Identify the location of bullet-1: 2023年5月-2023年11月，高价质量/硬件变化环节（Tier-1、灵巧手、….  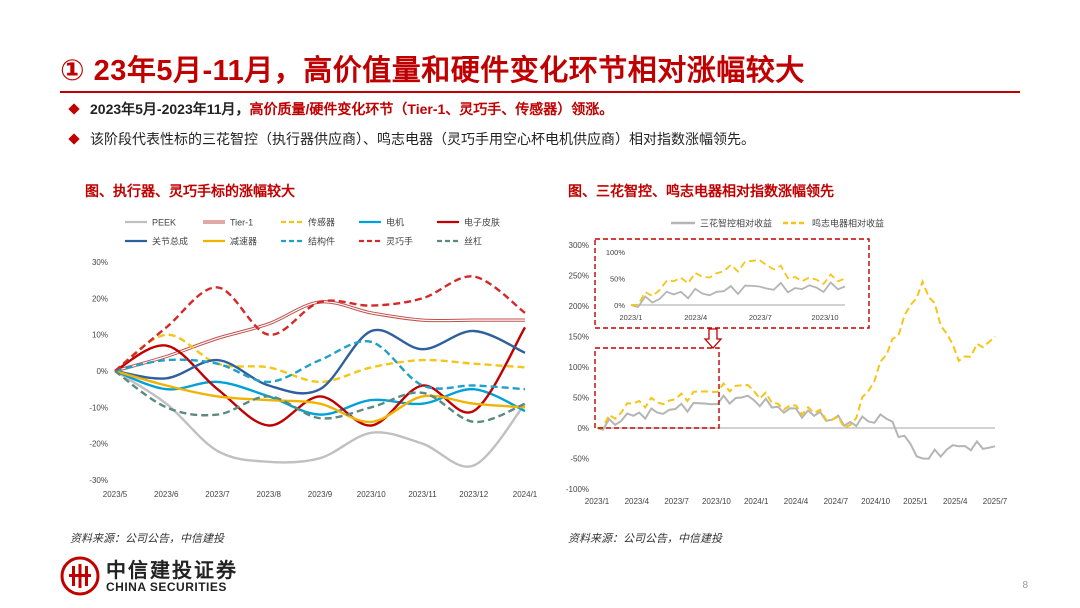
(341, 109).